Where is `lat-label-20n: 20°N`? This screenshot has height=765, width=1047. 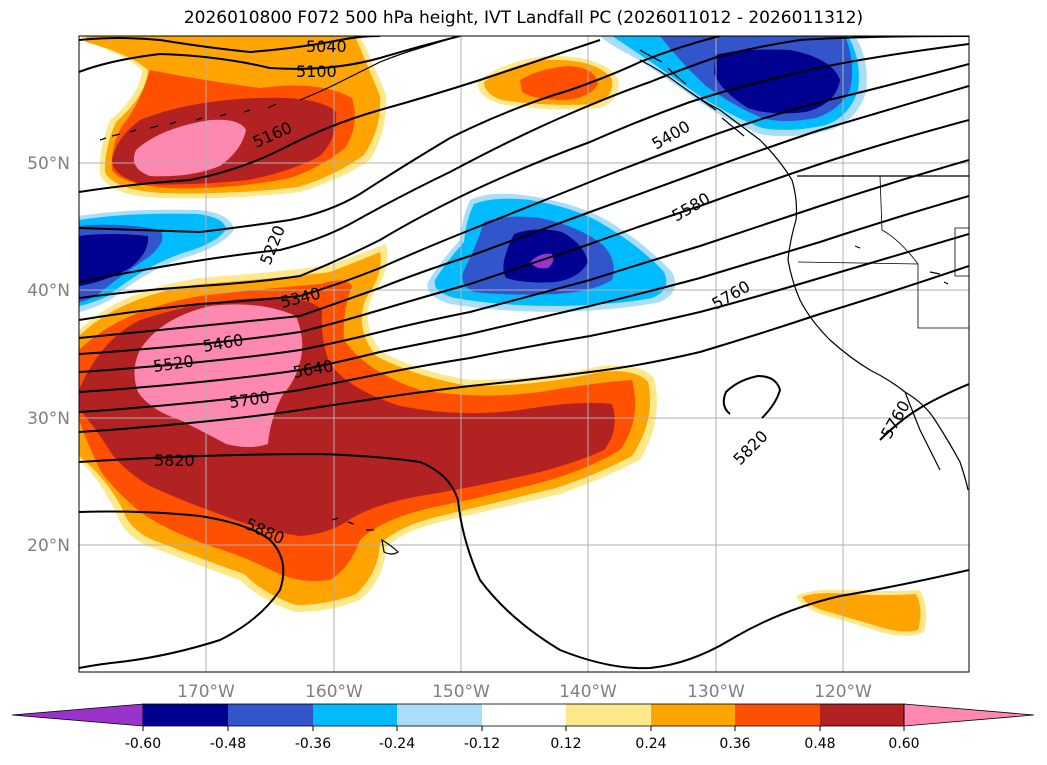
lat-label-20n: 20°N is located at coordinates (48, 546).